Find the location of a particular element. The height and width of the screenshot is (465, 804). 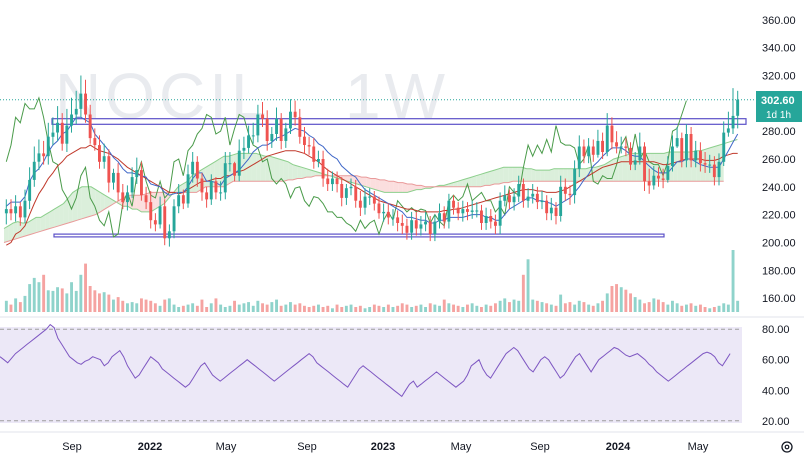

price-tick-label: 200.00 is located at coordinates (779, 244).